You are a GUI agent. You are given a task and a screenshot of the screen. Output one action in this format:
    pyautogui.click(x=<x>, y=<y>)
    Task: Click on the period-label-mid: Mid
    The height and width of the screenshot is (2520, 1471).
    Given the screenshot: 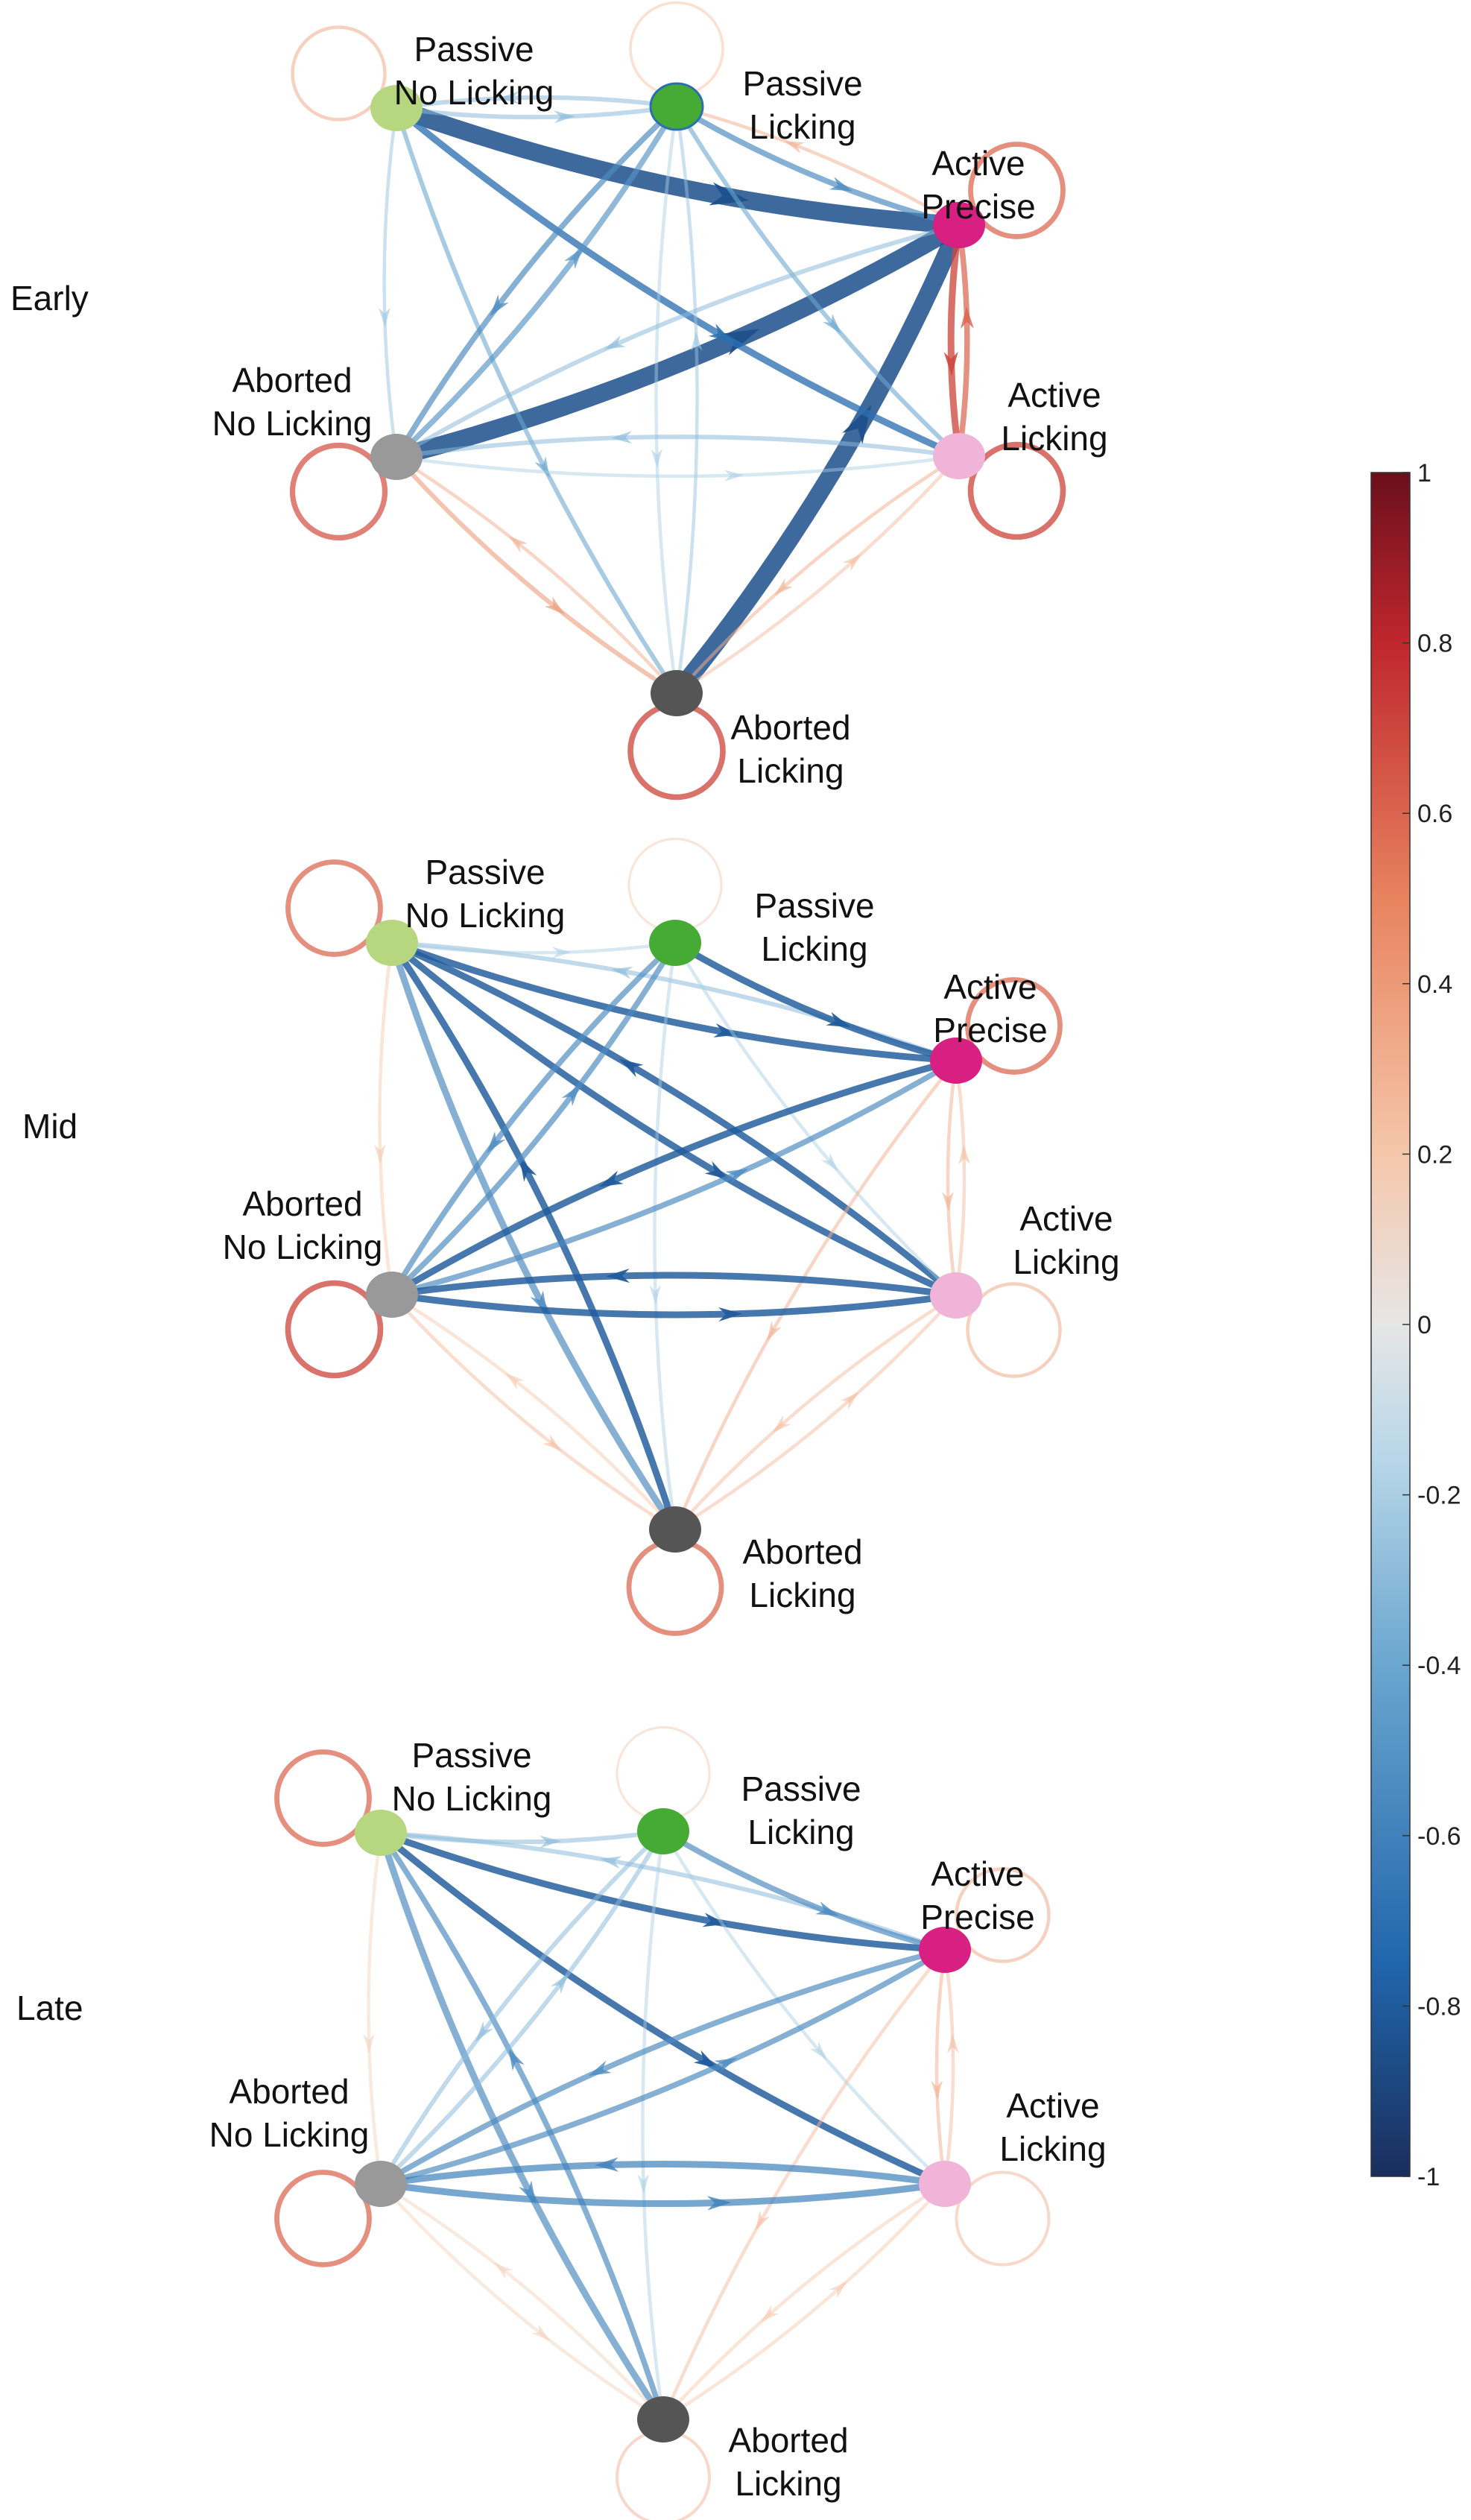 What is the action you would take?
    pyautogui.click(x=49, y=1126)
    